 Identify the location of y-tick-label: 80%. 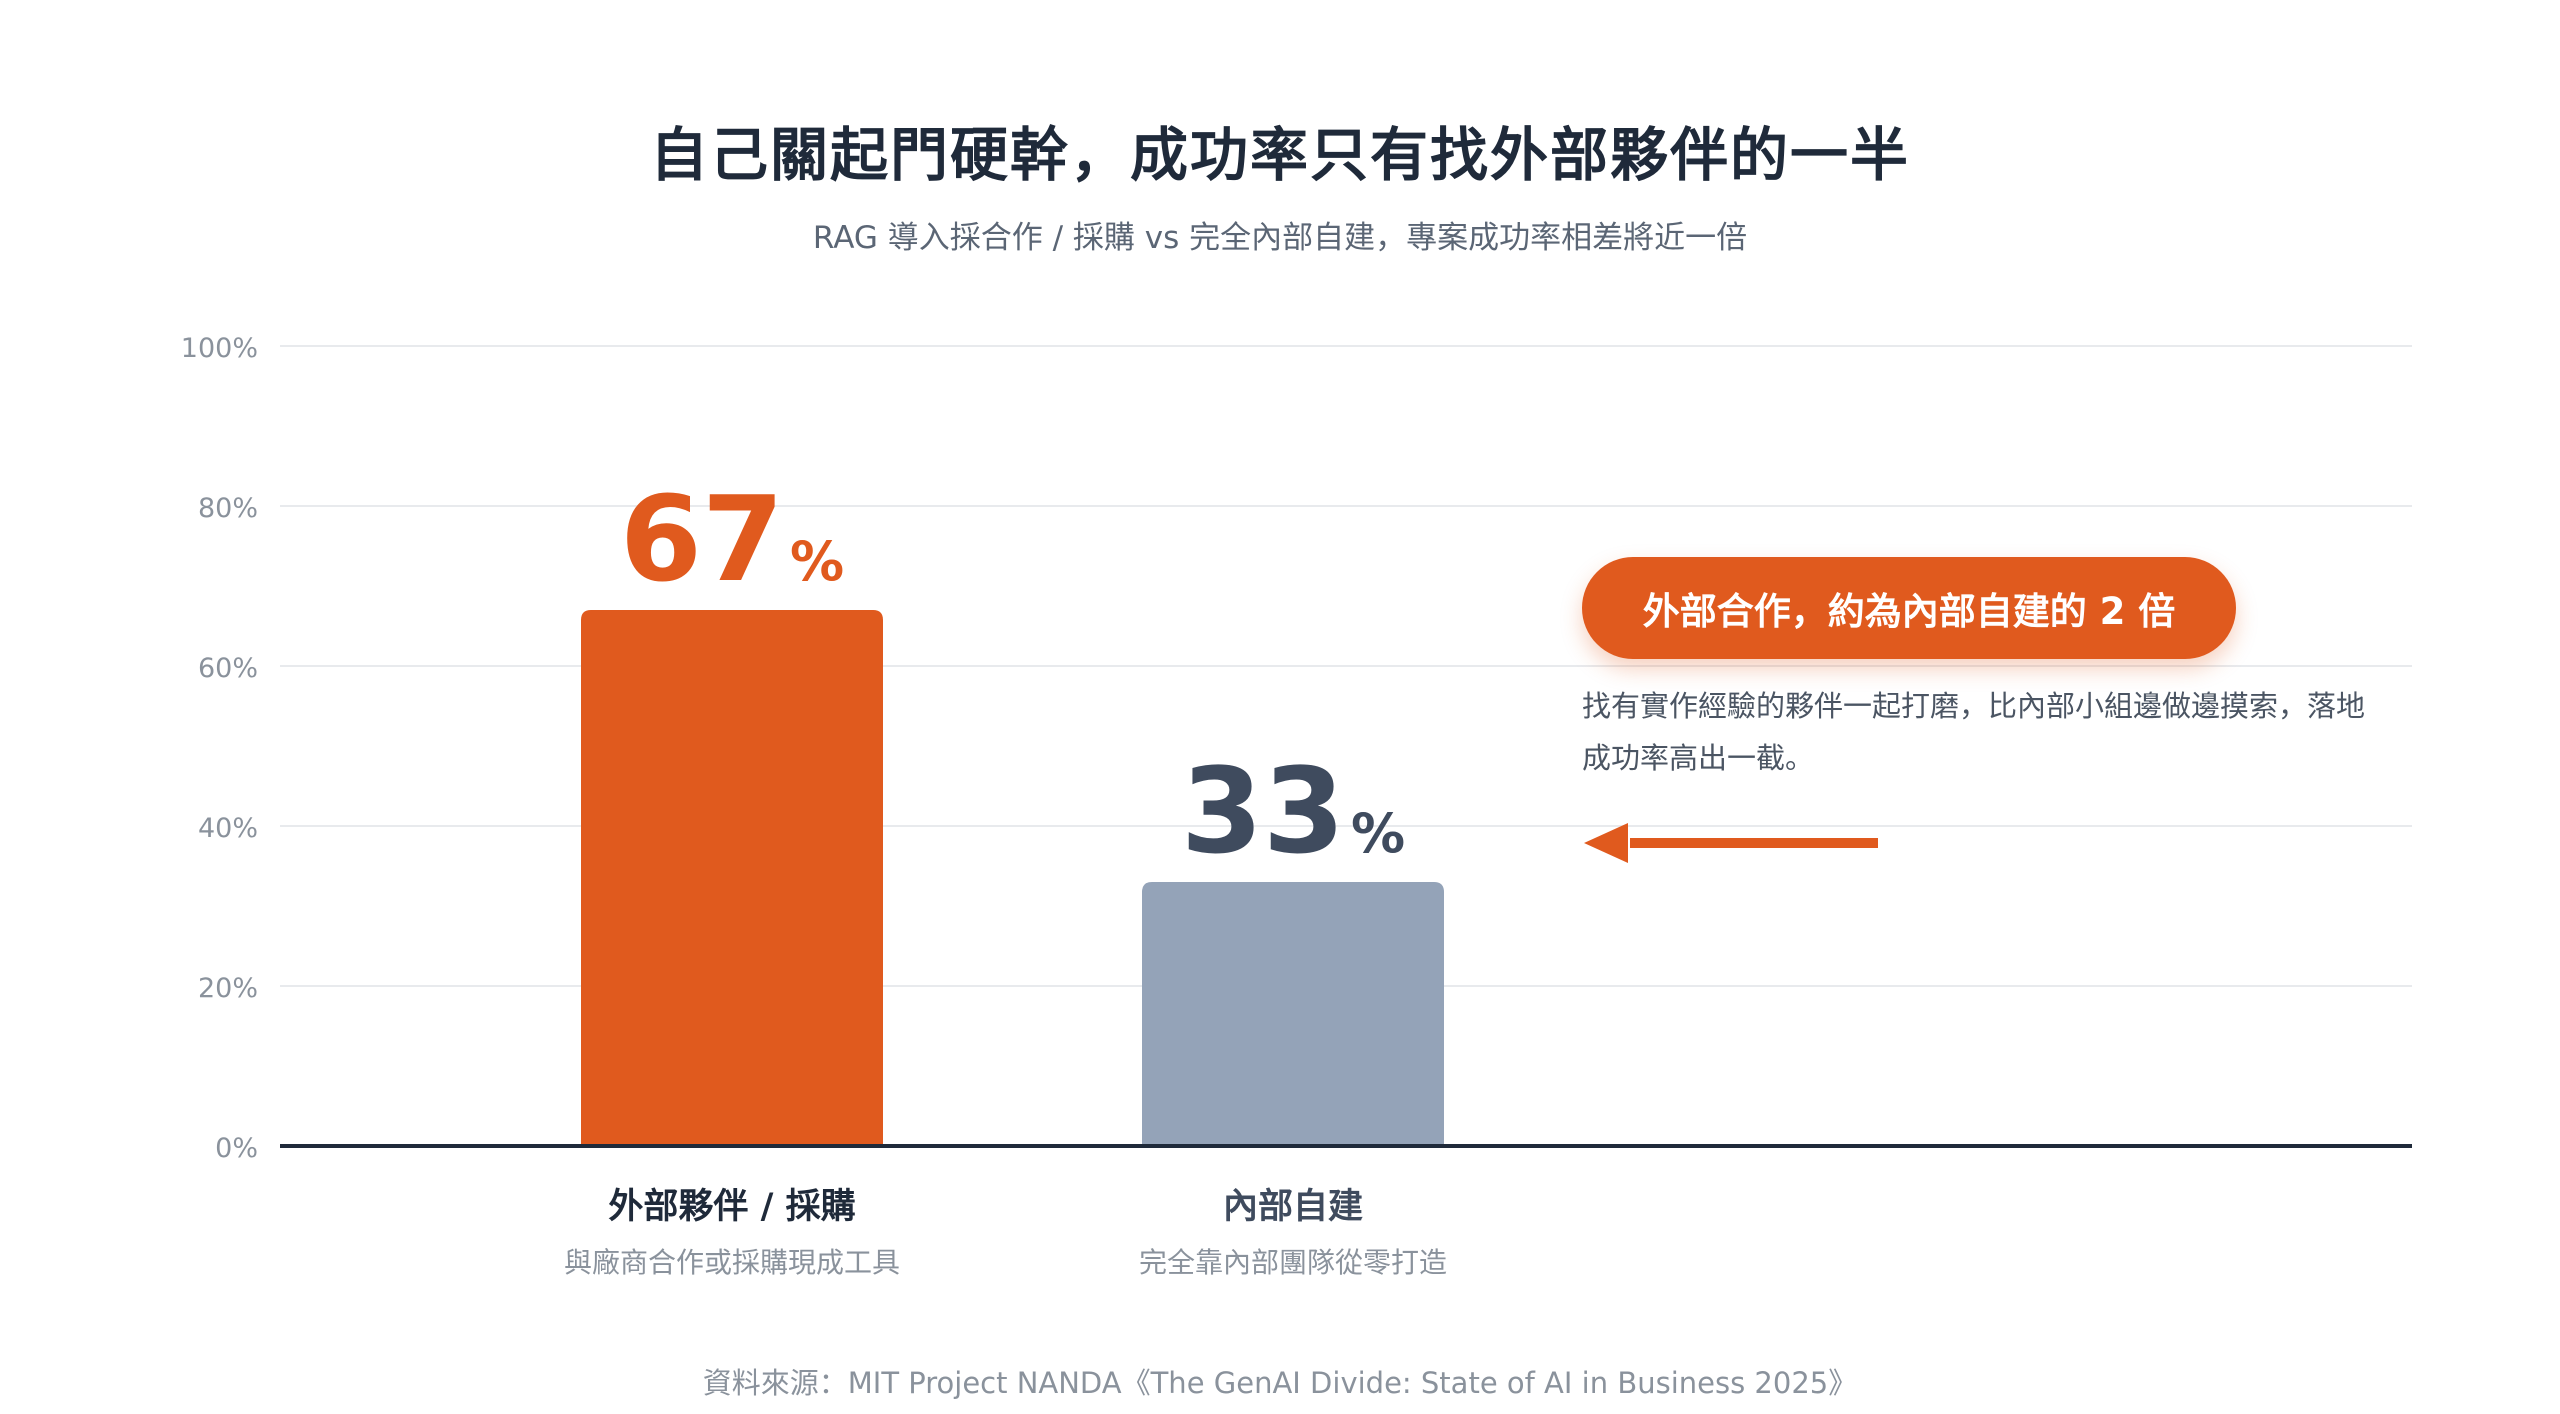
(228, 508).